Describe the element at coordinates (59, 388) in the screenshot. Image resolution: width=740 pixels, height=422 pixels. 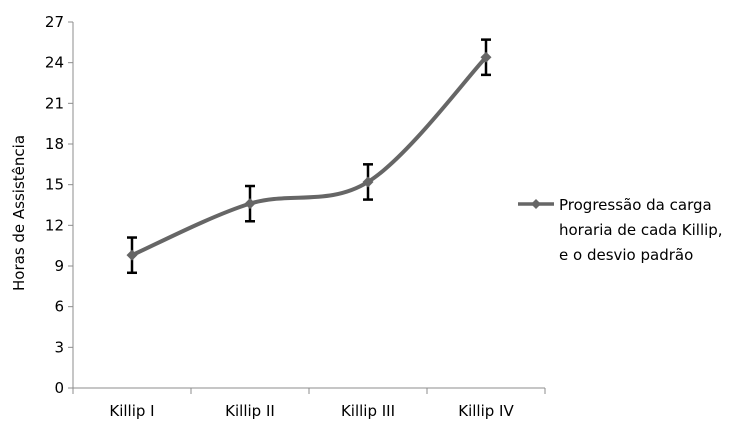
I see `y-tick-label-0: 0` at that location.